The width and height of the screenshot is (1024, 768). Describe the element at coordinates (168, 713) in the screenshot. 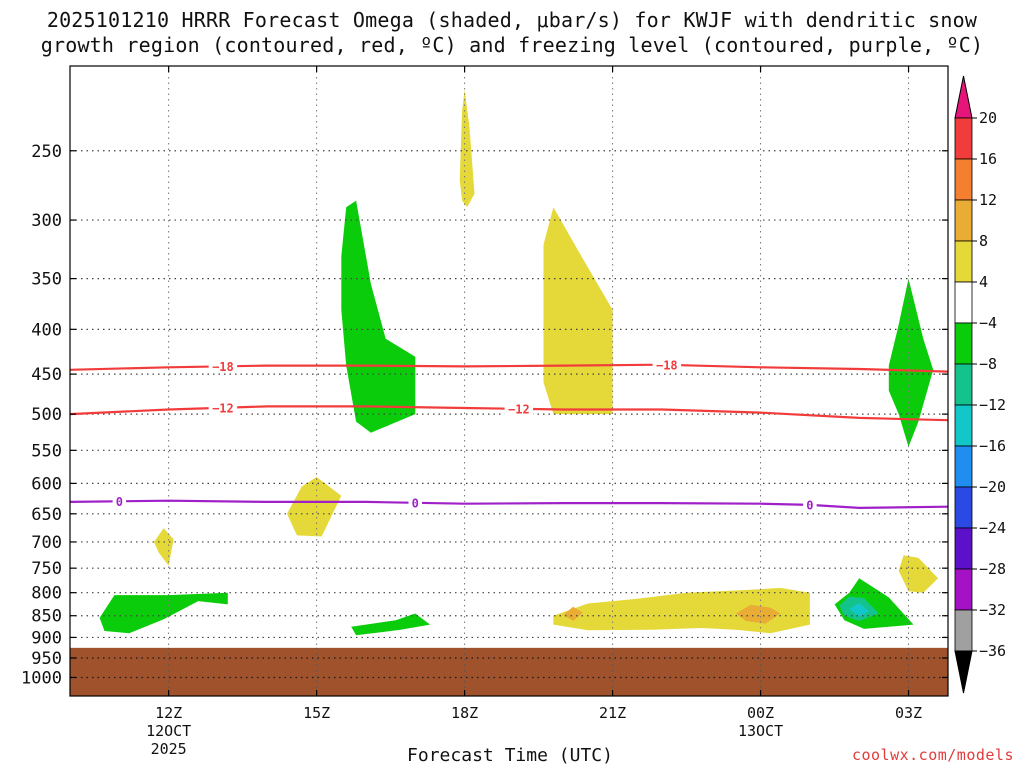

I see `xtick-label-12Z: 12Z` at that location.